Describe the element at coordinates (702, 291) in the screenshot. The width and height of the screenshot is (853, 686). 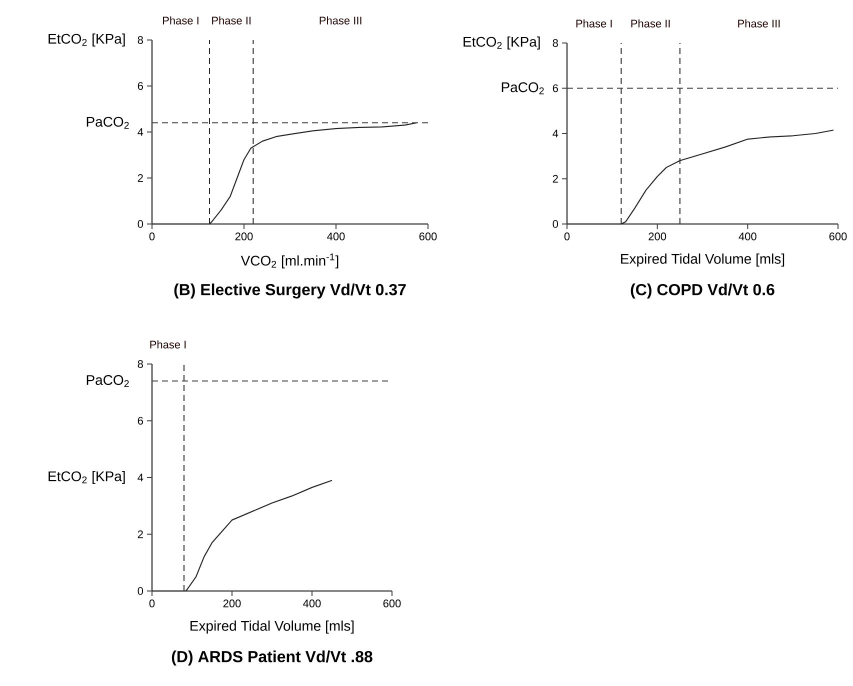
I see `text: (C) COPD Vd/Vt 0.6` at that location.